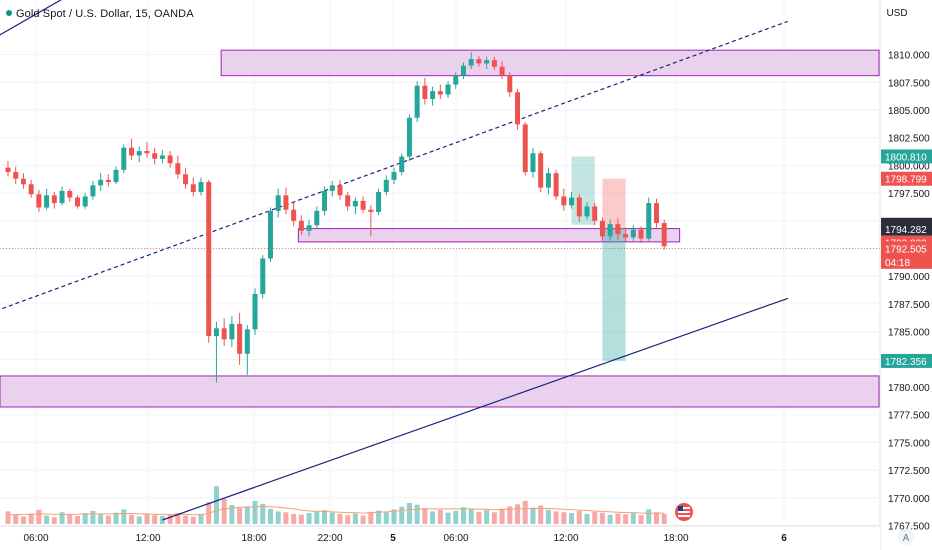 This screenshot has height=550, width=932. What do you see at coordinates (909, 388) in the screenshot?
I see `price-tick-label: 1780.000` at bounding box center [909, 388].